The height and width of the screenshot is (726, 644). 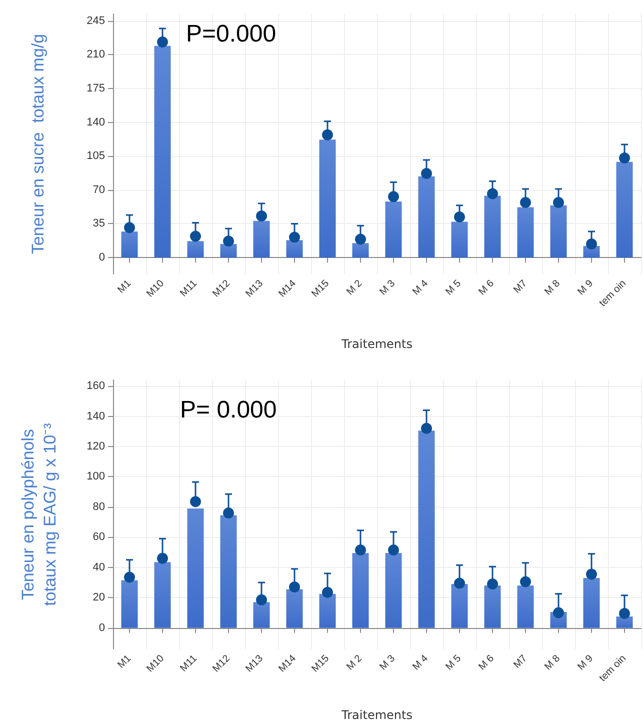 What do you see at coordinates (98, 224) in the screenshot?
I see `y-tick-label: 35` at bounding box center [98, 224].